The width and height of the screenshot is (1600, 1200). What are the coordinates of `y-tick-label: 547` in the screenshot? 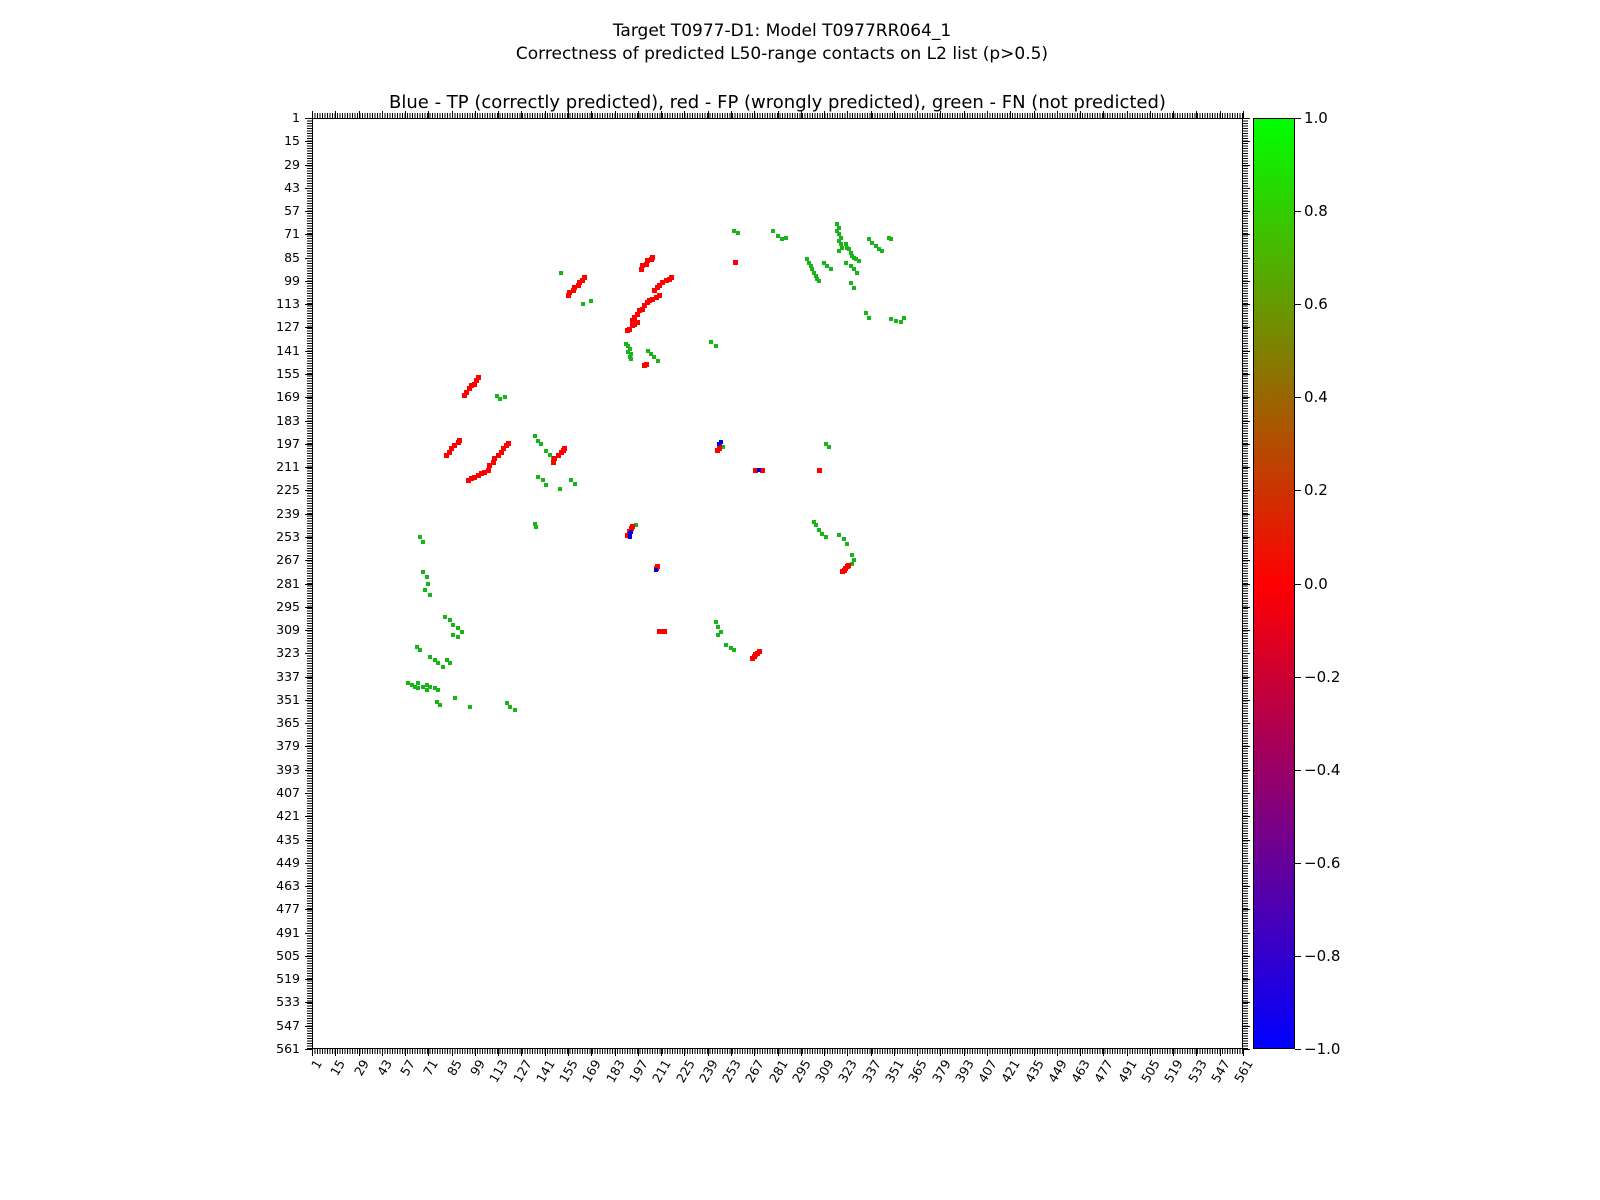 It's located at (288, 1025).